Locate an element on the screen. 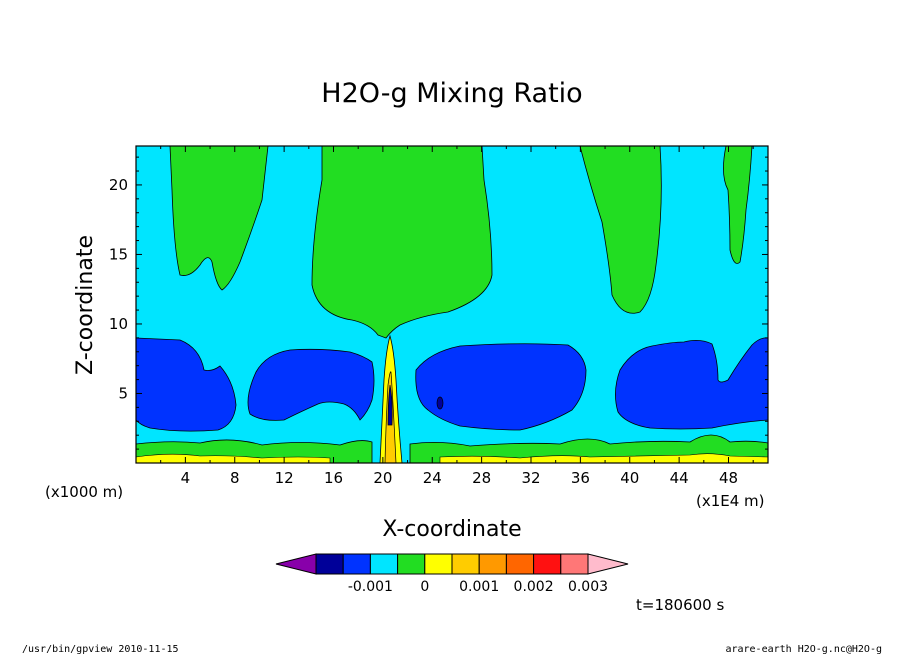  colorbar-tick-label: 0.002 is located at coordinates (534, 587).